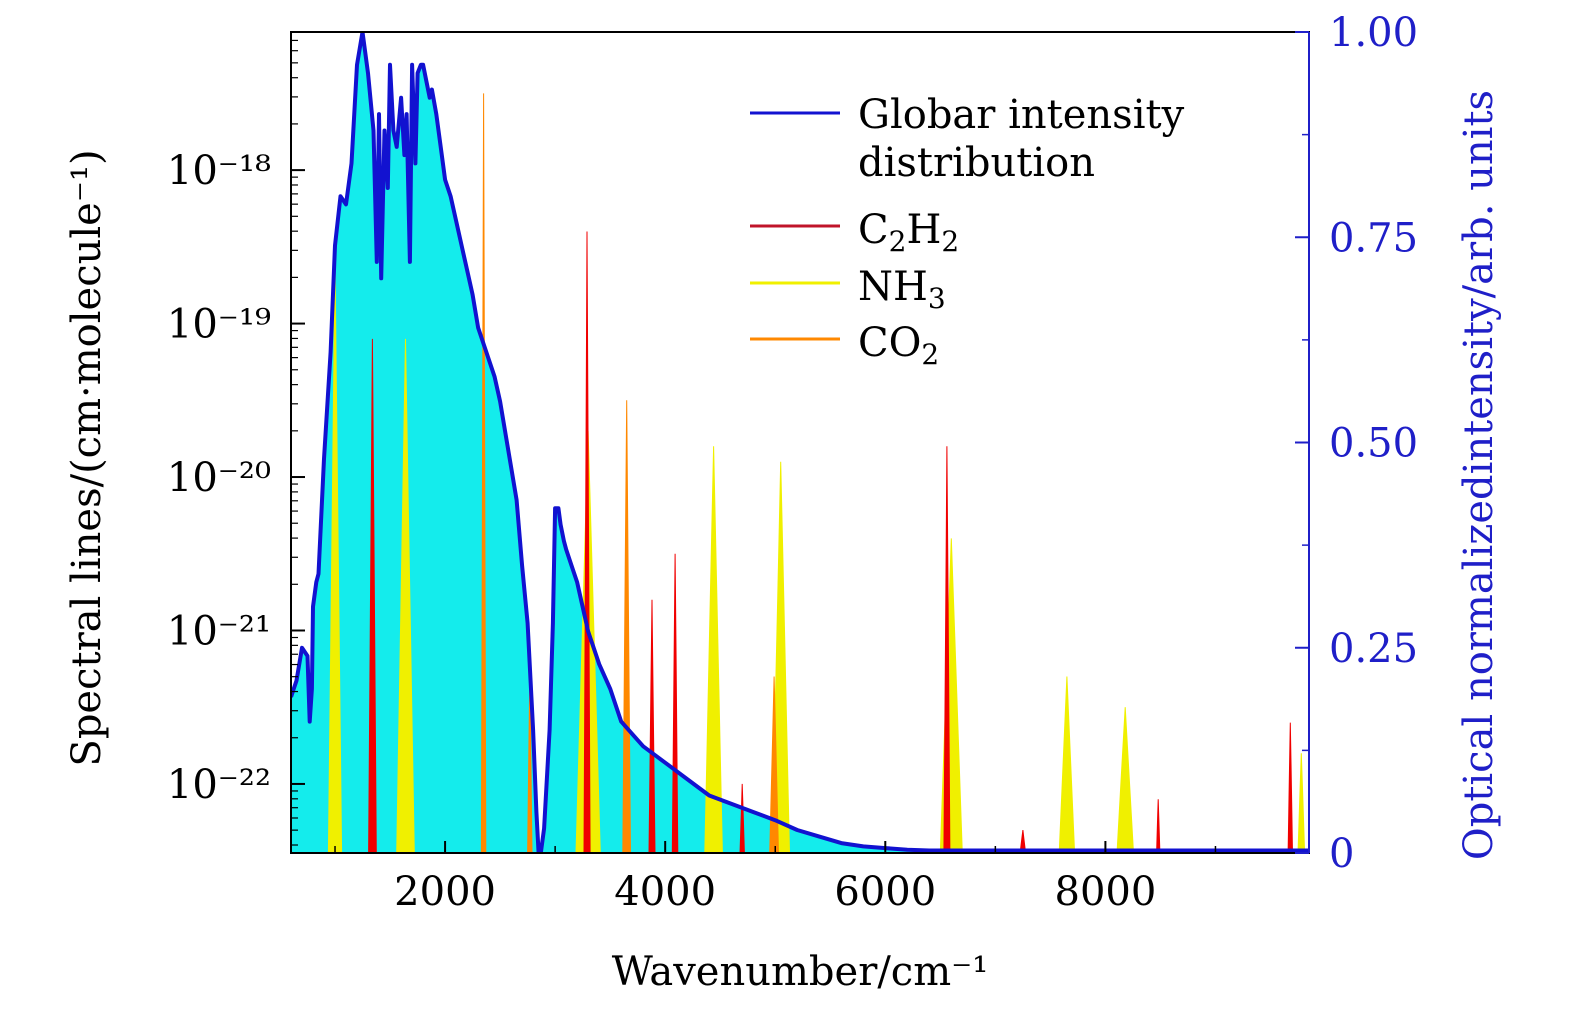  What do you see at coordinates (908, 232) in the screenshot?
I see `legend-label-c2h2: C2H2` at bounding box center [908, 232].